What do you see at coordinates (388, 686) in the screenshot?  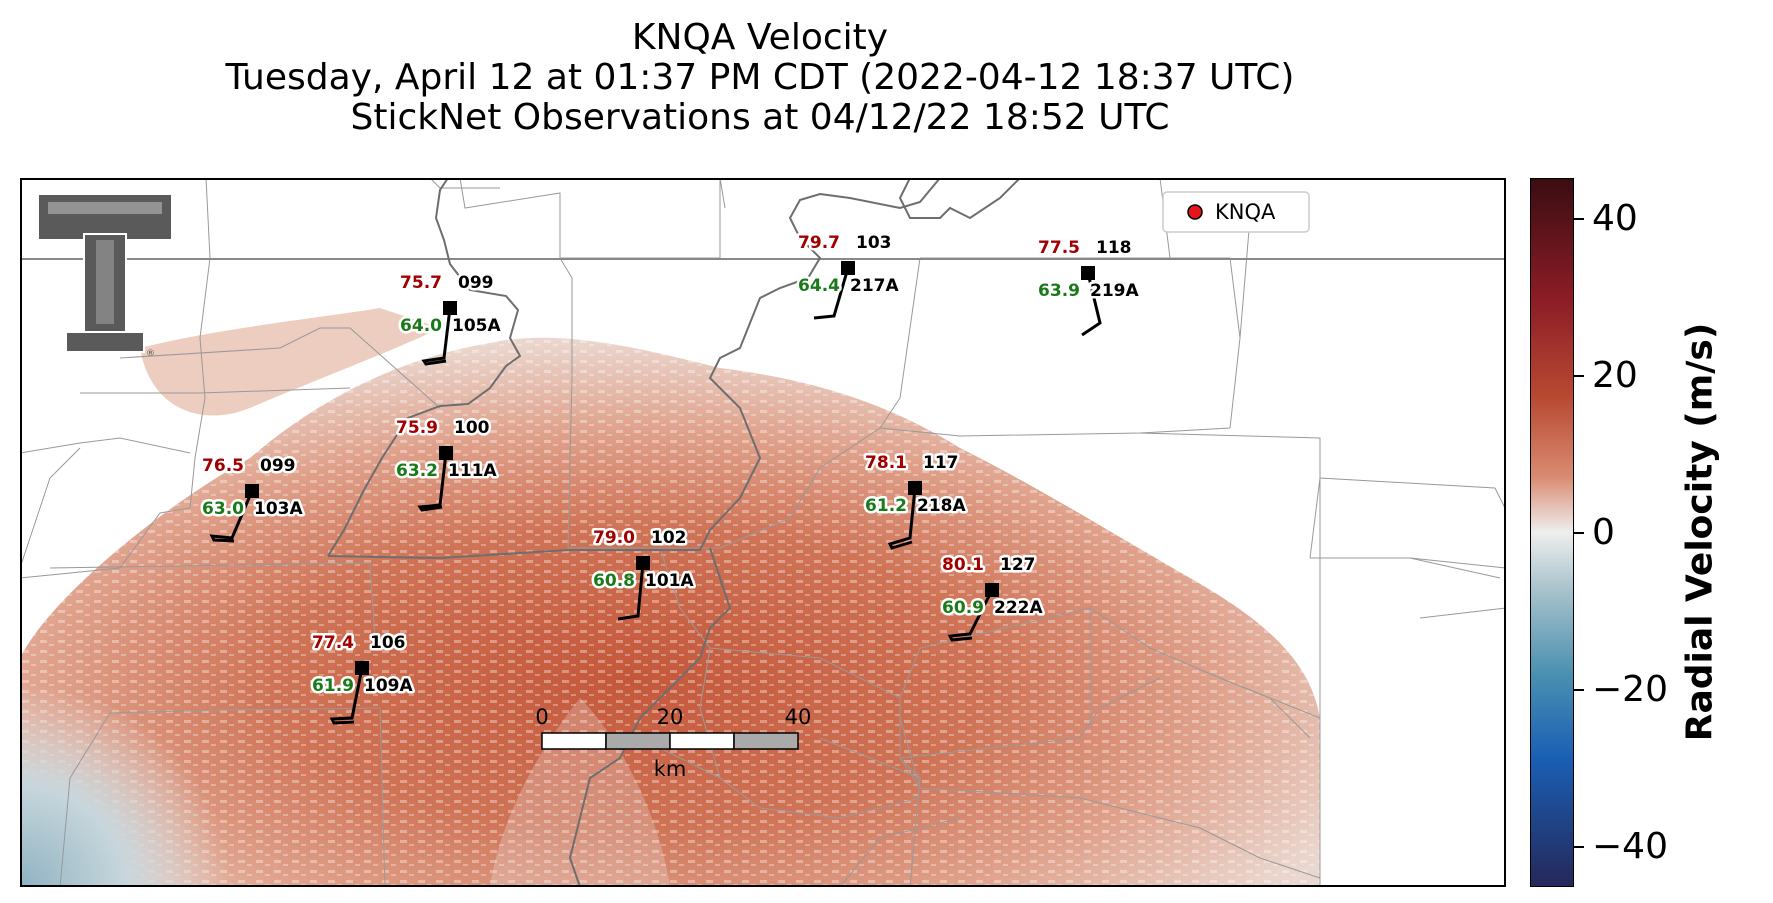 I see `station-id-label: 109A` at bounding box center [388, 686].